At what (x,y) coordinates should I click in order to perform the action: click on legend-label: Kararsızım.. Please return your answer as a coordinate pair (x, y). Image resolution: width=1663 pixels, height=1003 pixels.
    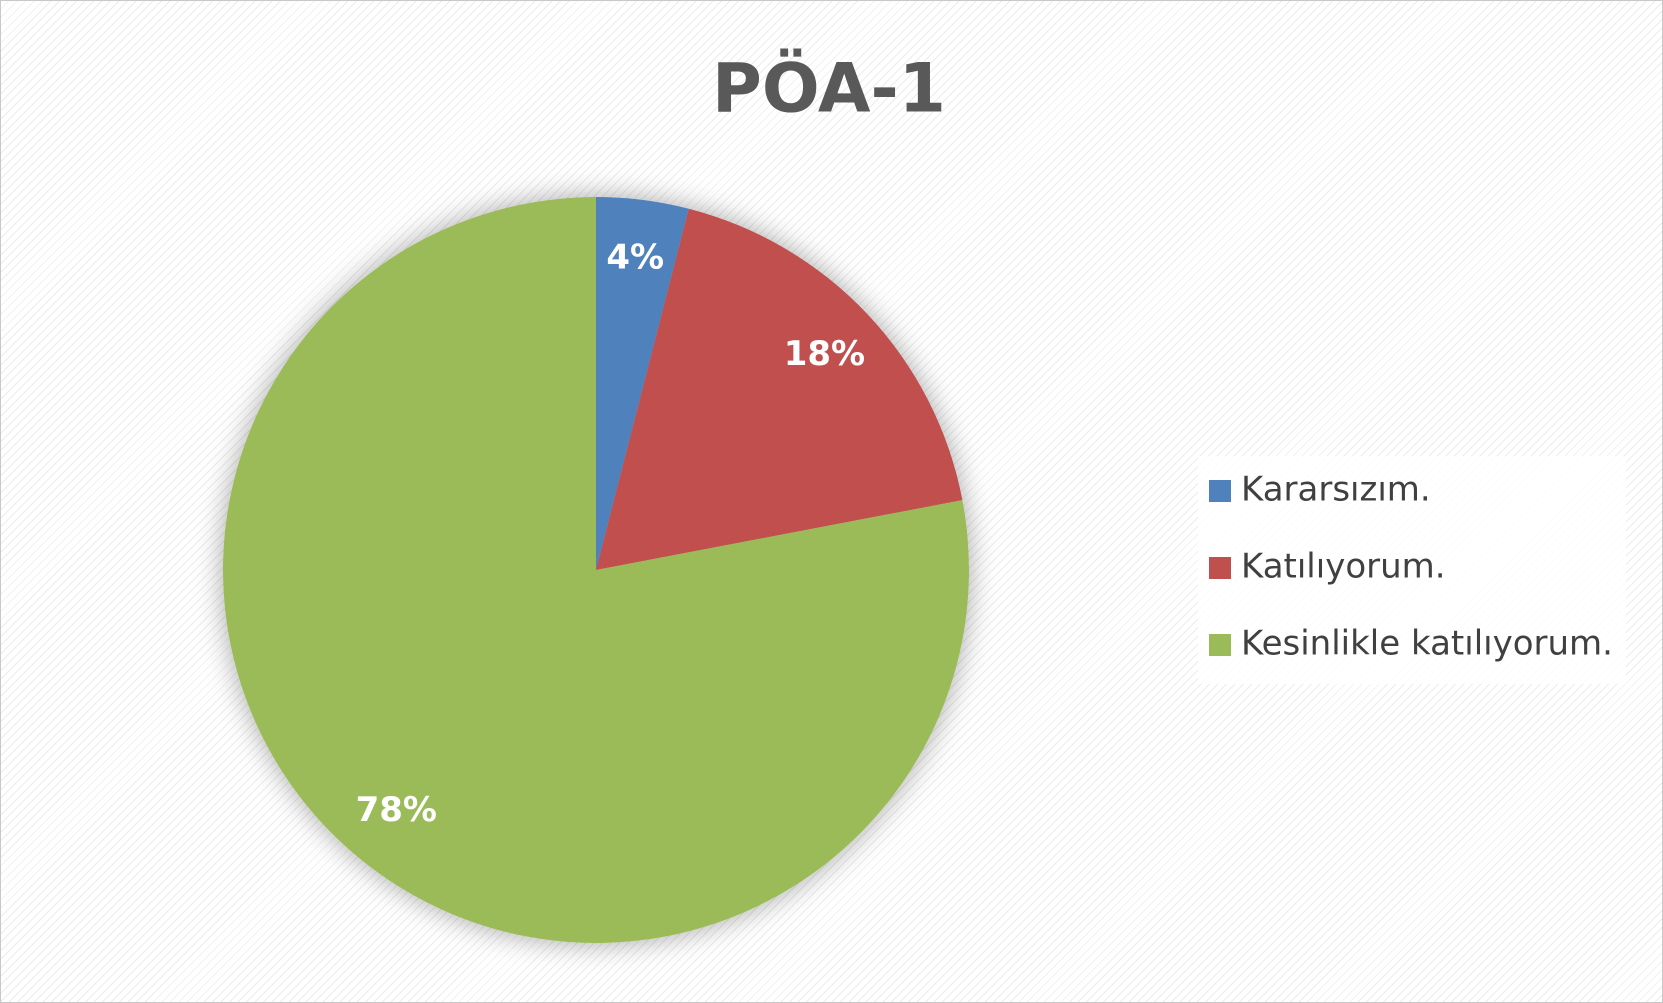
    Looking at the image, I should click on (1336, 490).